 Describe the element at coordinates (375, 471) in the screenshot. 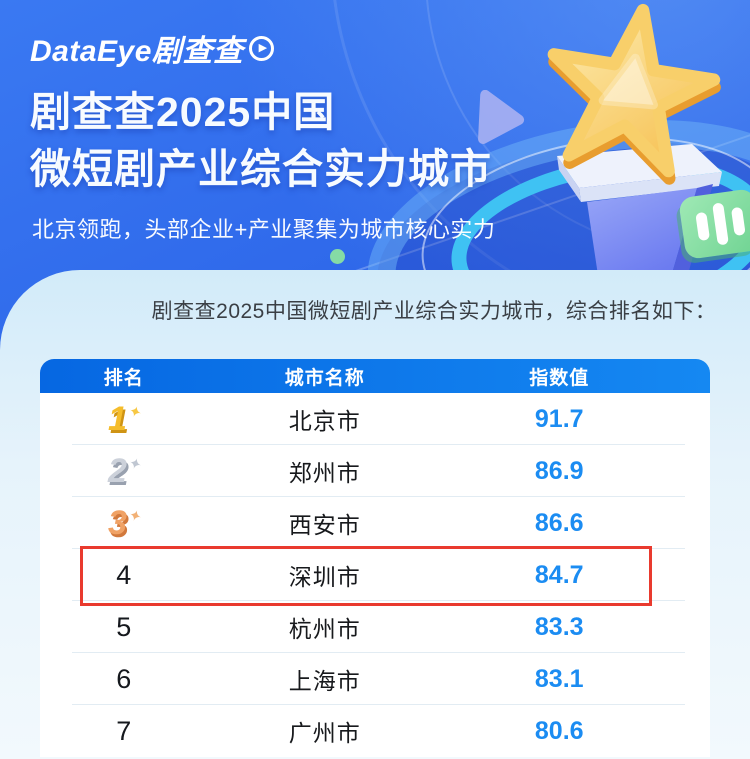

I see `table-row: 2✦ 郑州市 86.9` at that location.